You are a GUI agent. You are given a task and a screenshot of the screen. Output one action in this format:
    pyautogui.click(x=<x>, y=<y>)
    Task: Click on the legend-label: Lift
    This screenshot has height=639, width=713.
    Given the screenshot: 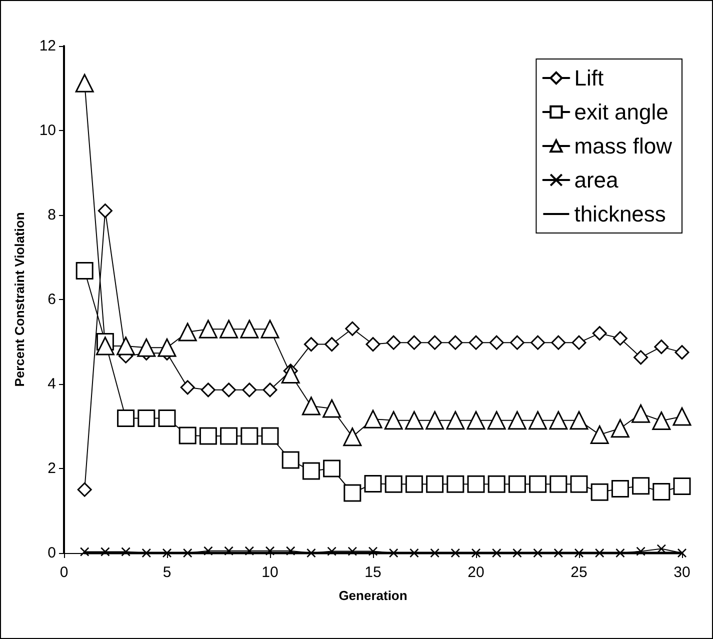 What is the action you would take?
    pyautogui.click(x=589, y=78)
    